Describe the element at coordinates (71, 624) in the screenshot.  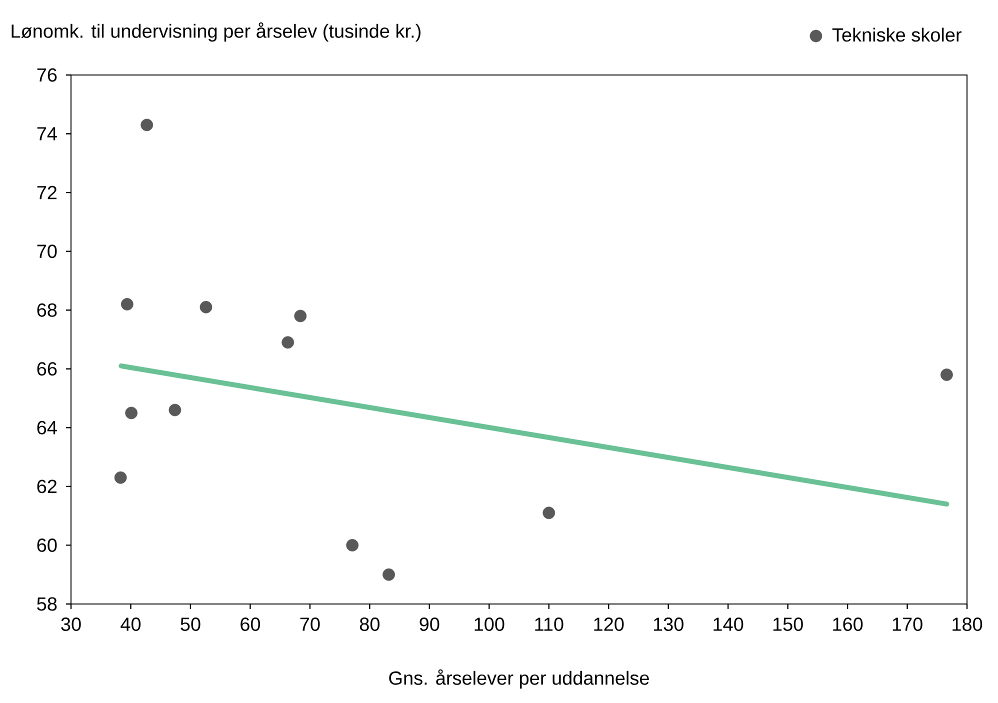
I see `x-tick-label: 30` at that location.